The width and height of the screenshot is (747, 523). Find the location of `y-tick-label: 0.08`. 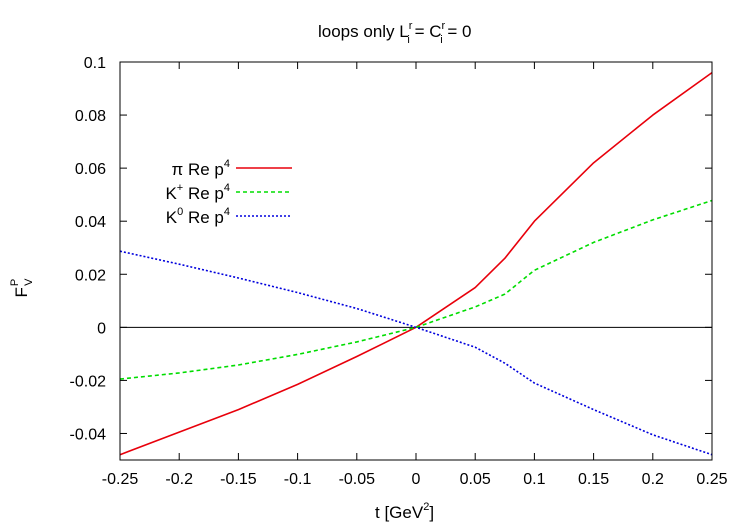

y-tick-label: 0.08 is located at coordinates (90, 116).